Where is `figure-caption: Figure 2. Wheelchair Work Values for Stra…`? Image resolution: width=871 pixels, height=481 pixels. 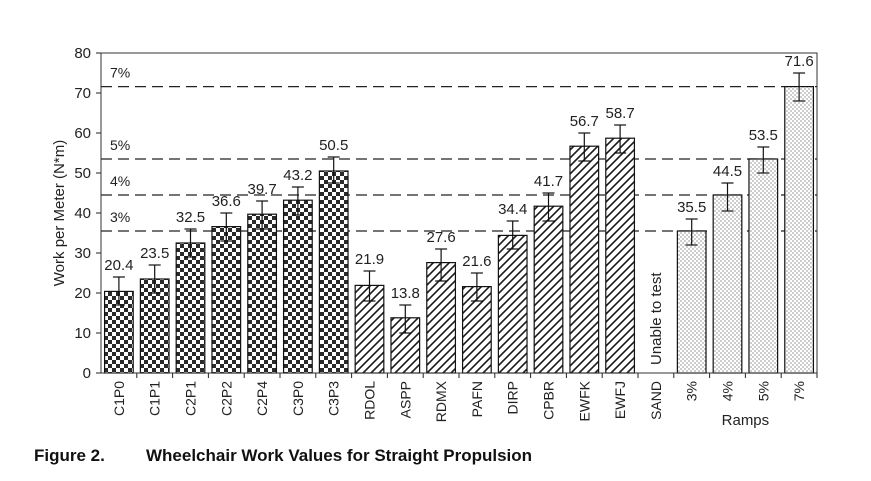
figure-caption: Figure 2. Wheelchair Work Values for Stra… is located at coordinates (283, 456).